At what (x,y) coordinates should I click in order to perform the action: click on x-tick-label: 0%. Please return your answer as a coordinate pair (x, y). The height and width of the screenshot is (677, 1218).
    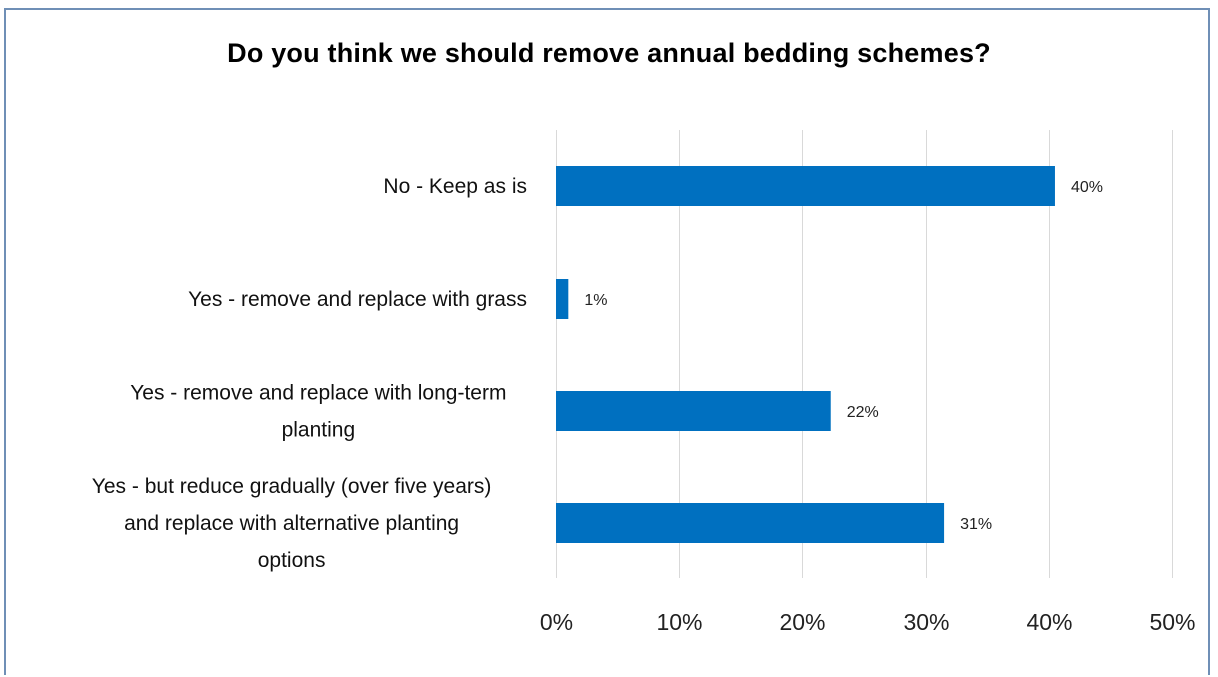
    Looking at the image, I should click on (556, 622).